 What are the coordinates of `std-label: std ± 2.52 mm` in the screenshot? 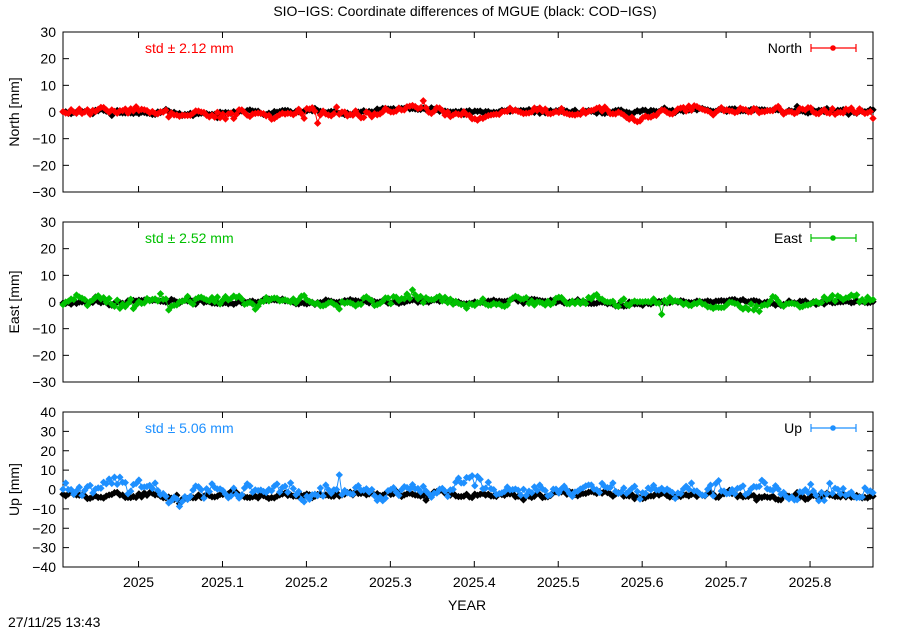 It's located at (189, 238).